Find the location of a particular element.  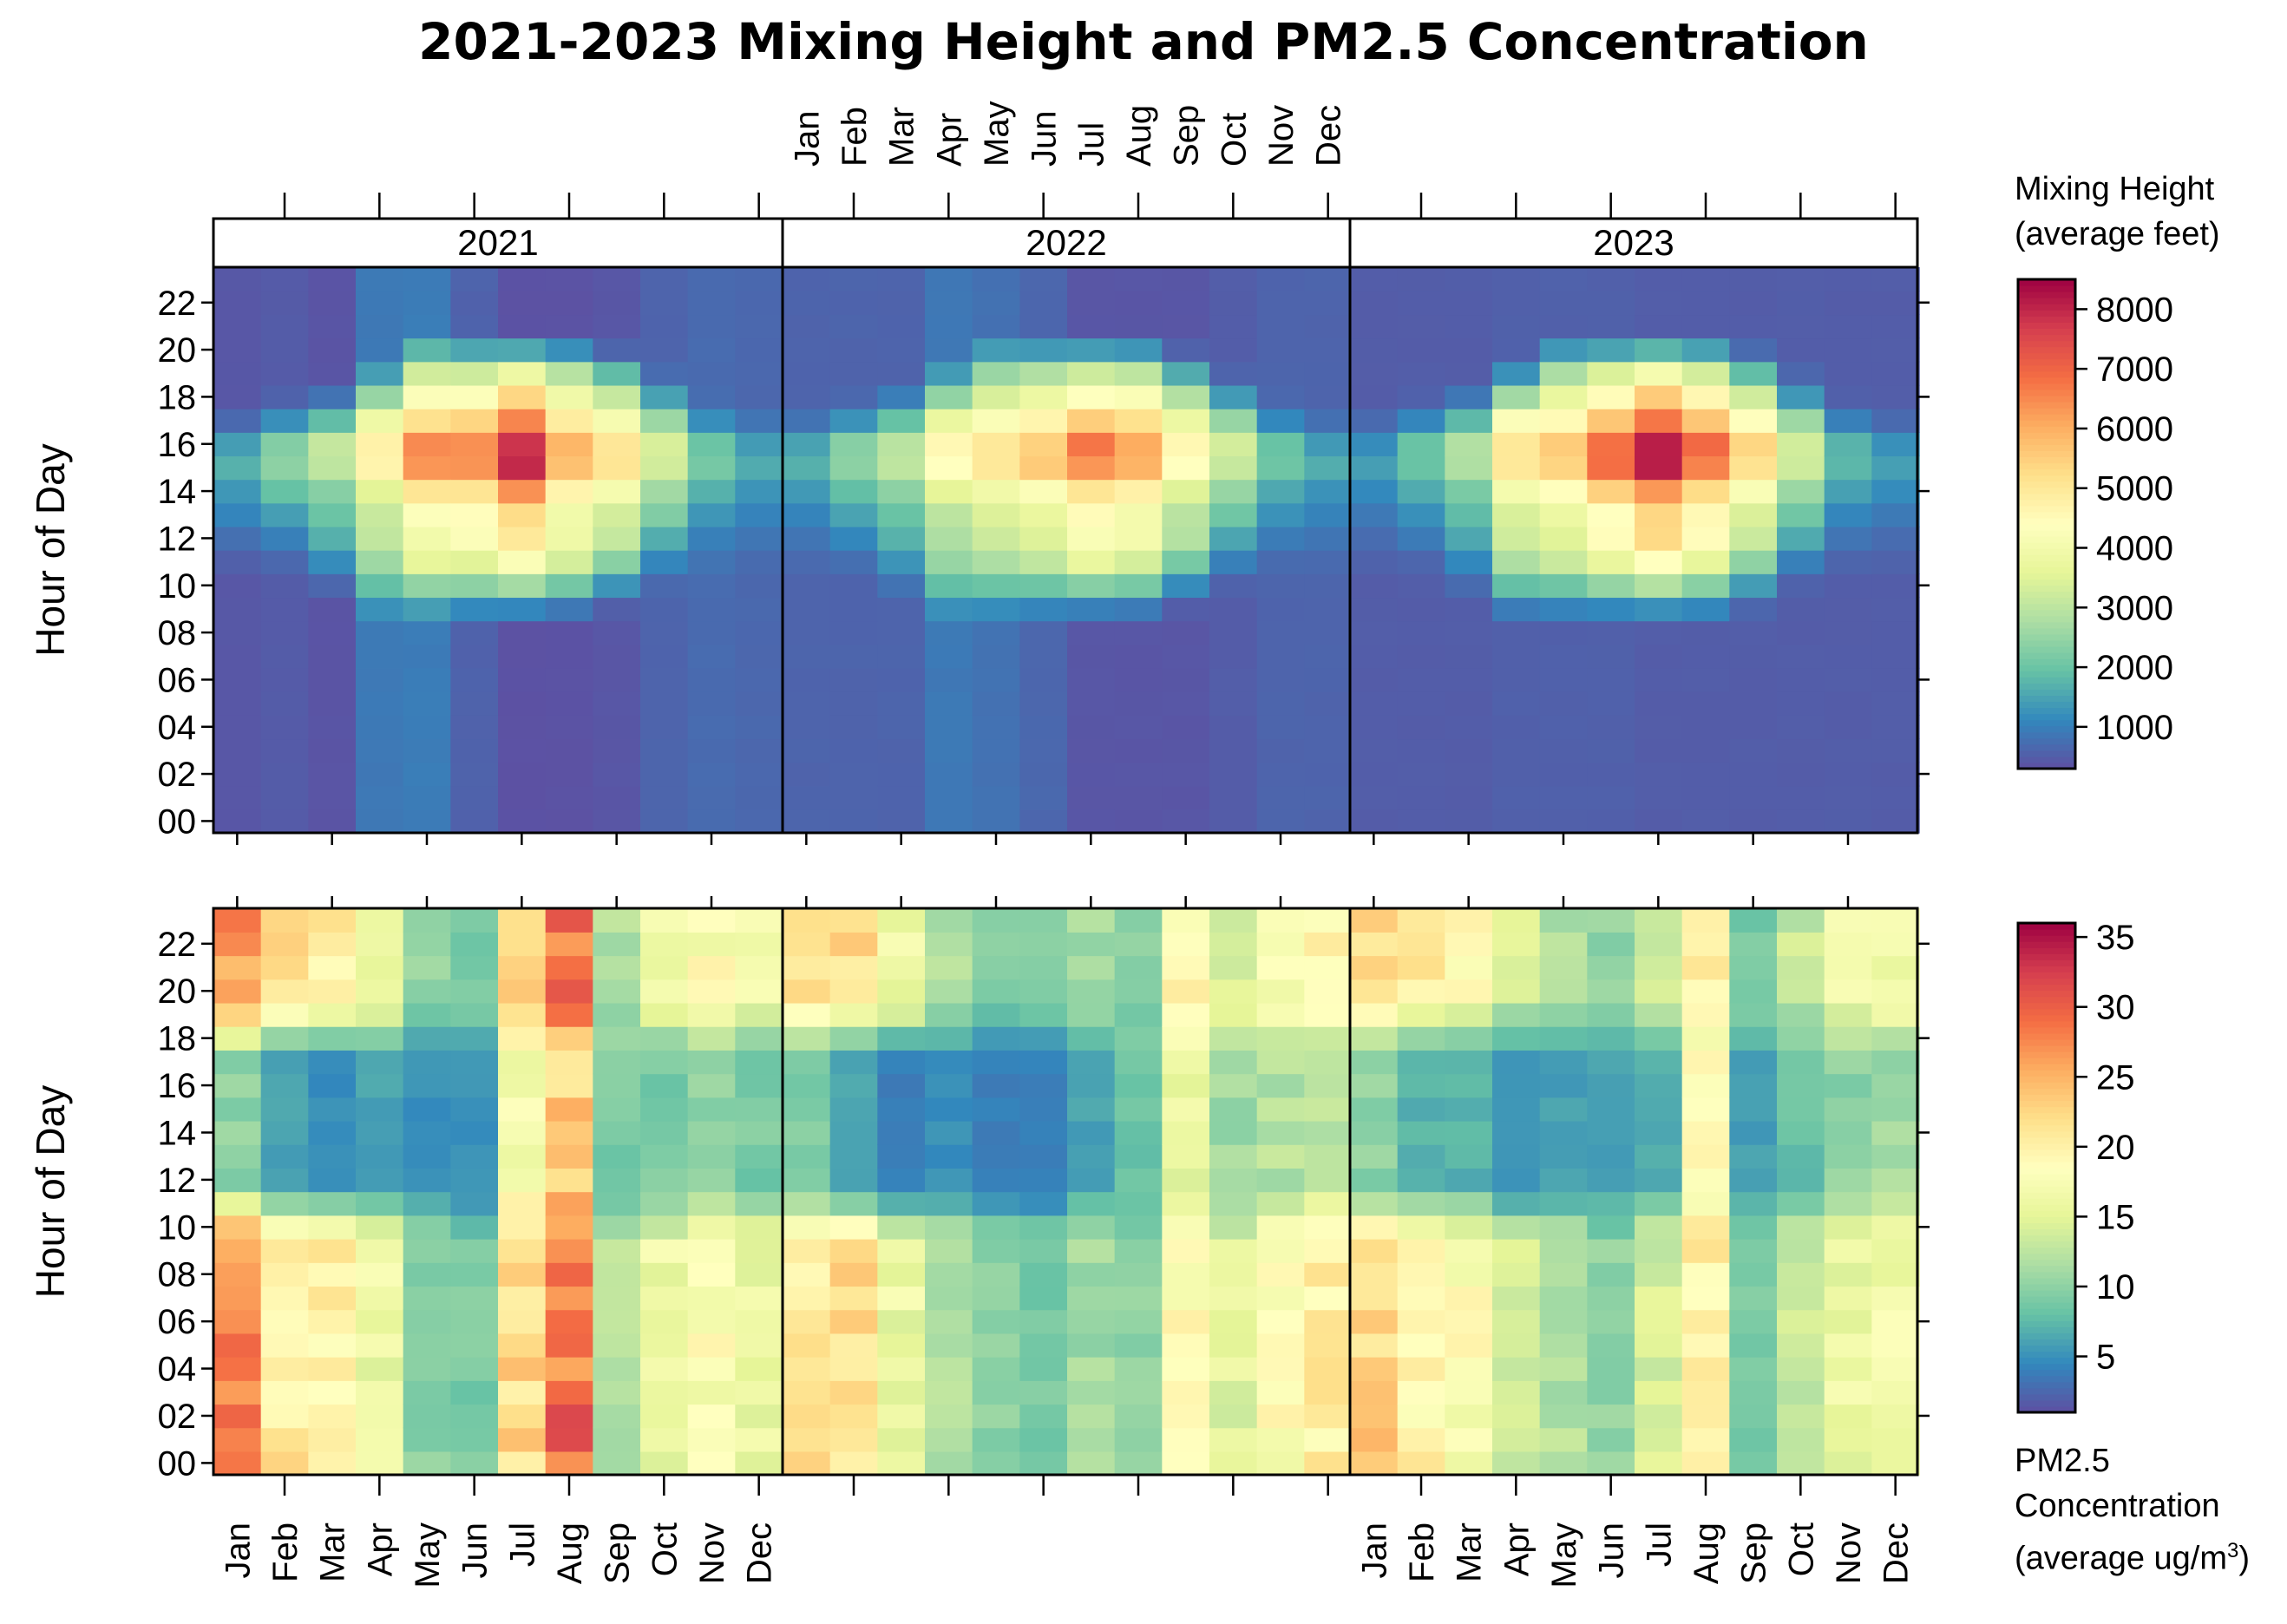

pm25-month-label: Aug is located at coordinates (570, 1553).